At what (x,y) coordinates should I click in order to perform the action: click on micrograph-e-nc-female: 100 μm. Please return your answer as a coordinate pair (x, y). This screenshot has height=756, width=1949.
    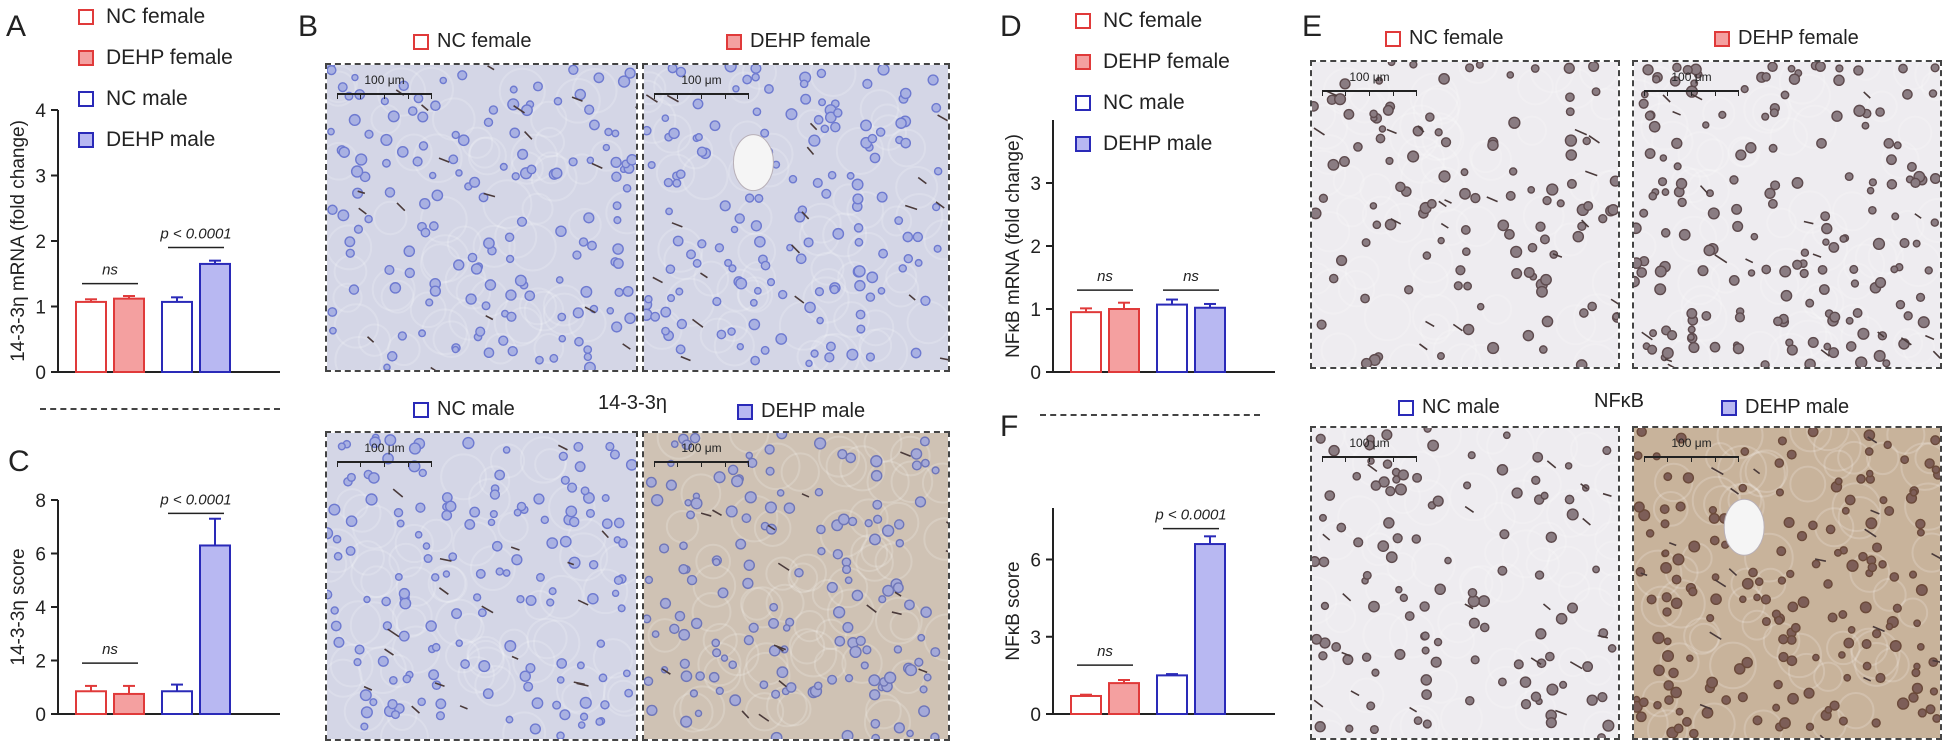
    Looking at the image, I should click on (1465, 214).